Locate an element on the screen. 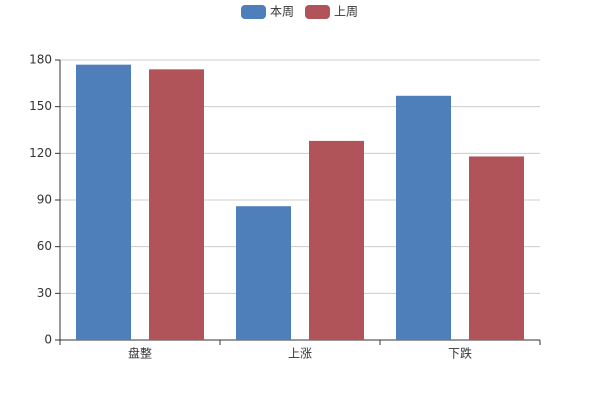 The height and width of the screenshot is (400, 600). legend-label: 本周 is located at coordinates (282, 12).